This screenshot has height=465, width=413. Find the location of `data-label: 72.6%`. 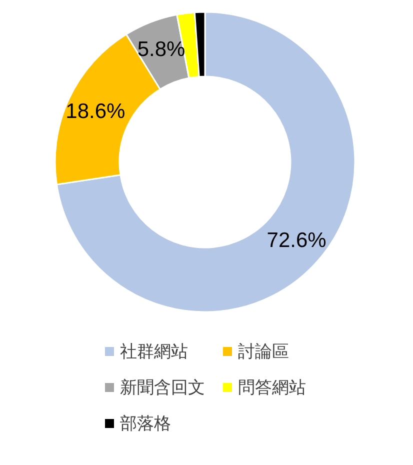

data-label: 72.6% is located at coordinates (296, 240).